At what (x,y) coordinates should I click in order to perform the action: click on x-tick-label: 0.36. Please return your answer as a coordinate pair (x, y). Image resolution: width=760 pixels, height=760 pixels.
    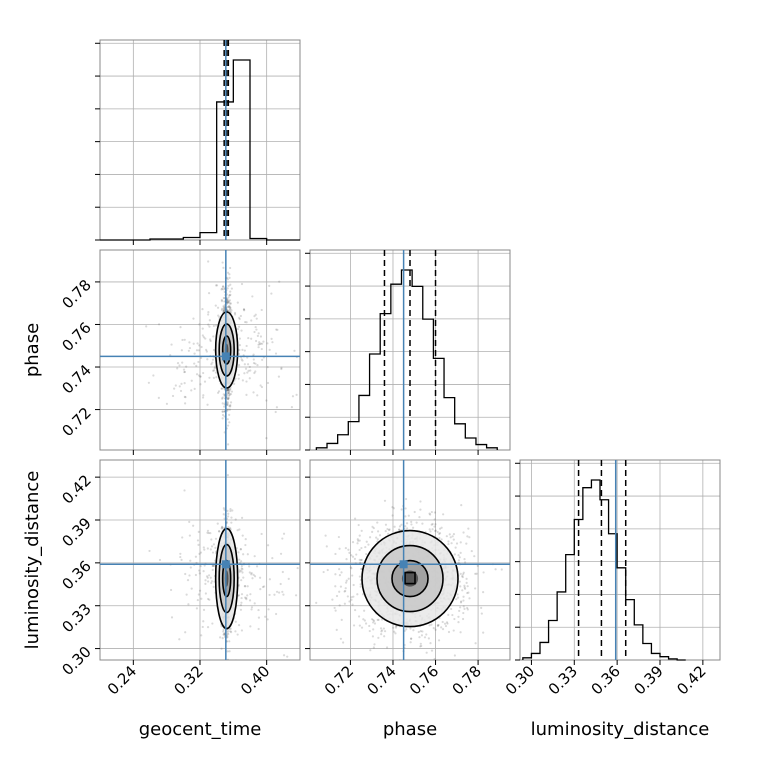
    Looking at the image, I should click on (606, 680).